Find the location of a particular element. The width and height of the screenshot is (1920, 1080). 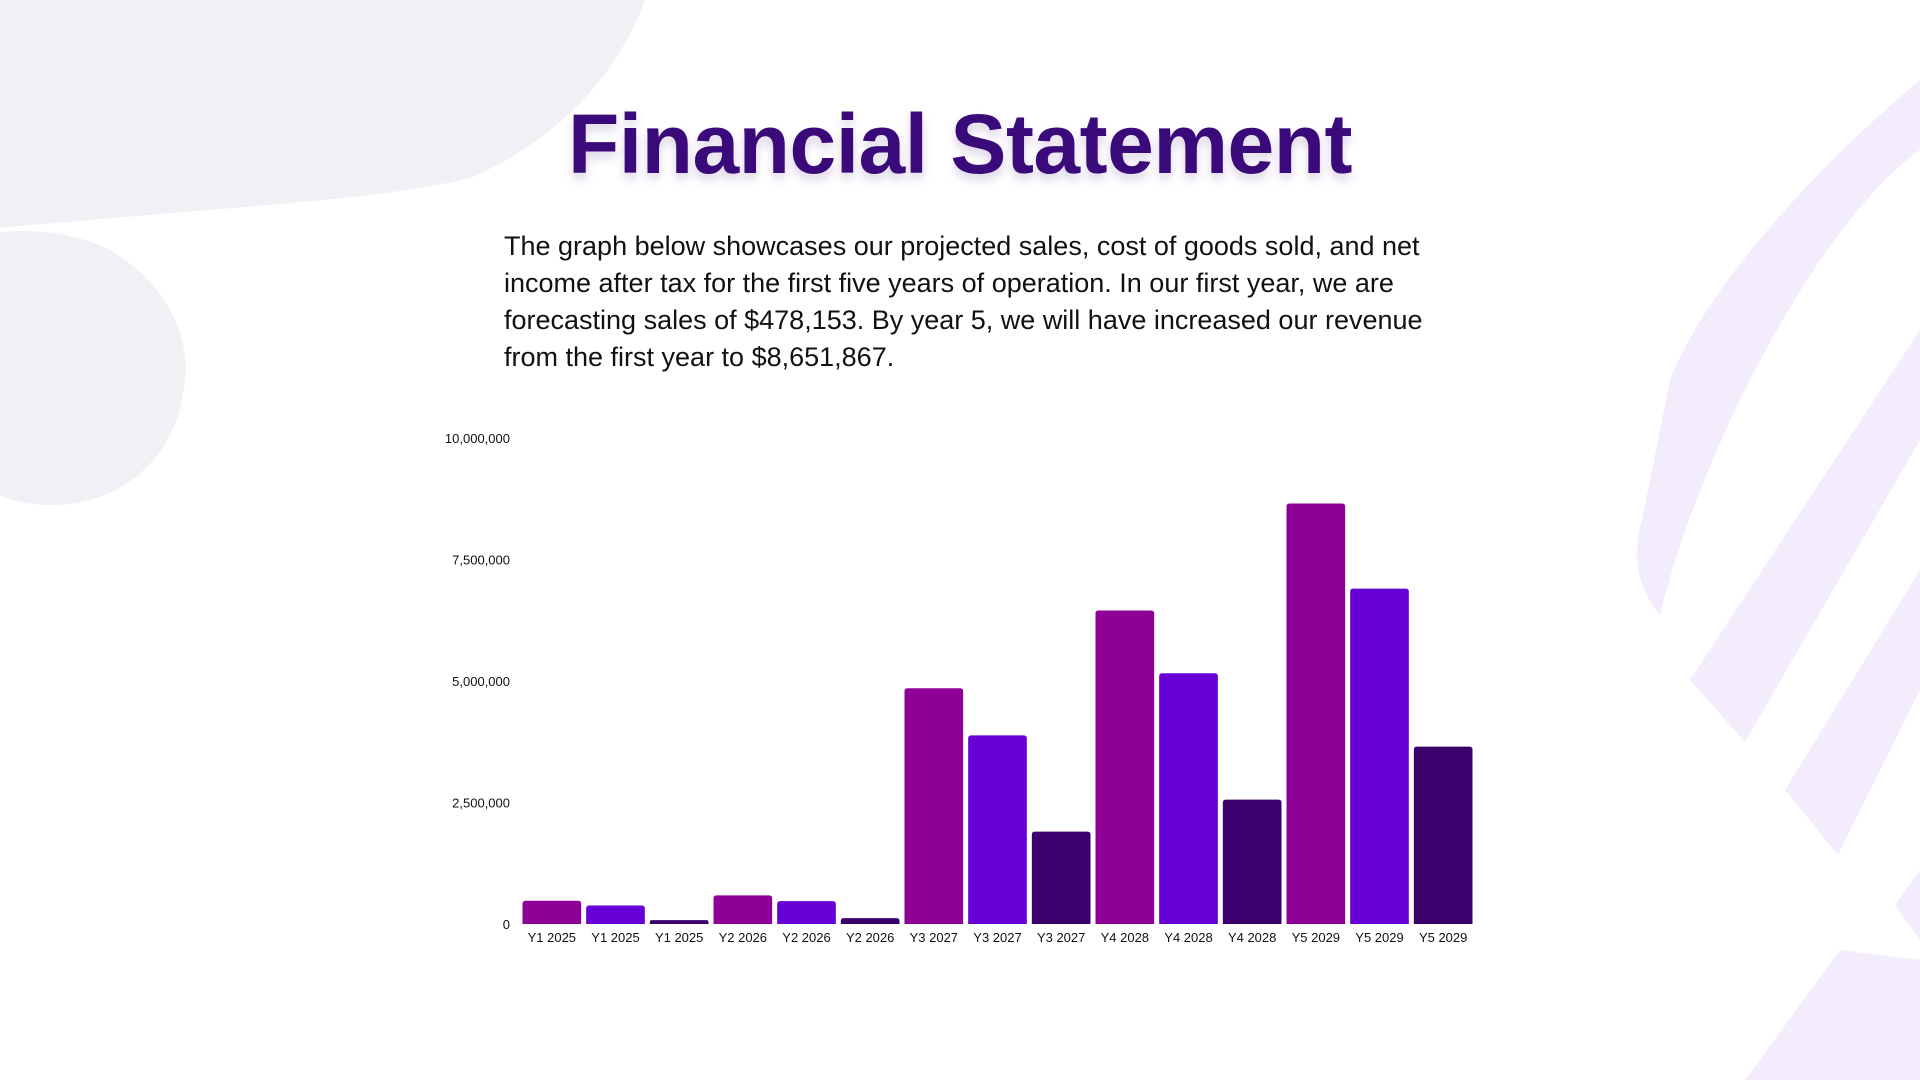

top-left-blob is located at coordinates (322, 114).